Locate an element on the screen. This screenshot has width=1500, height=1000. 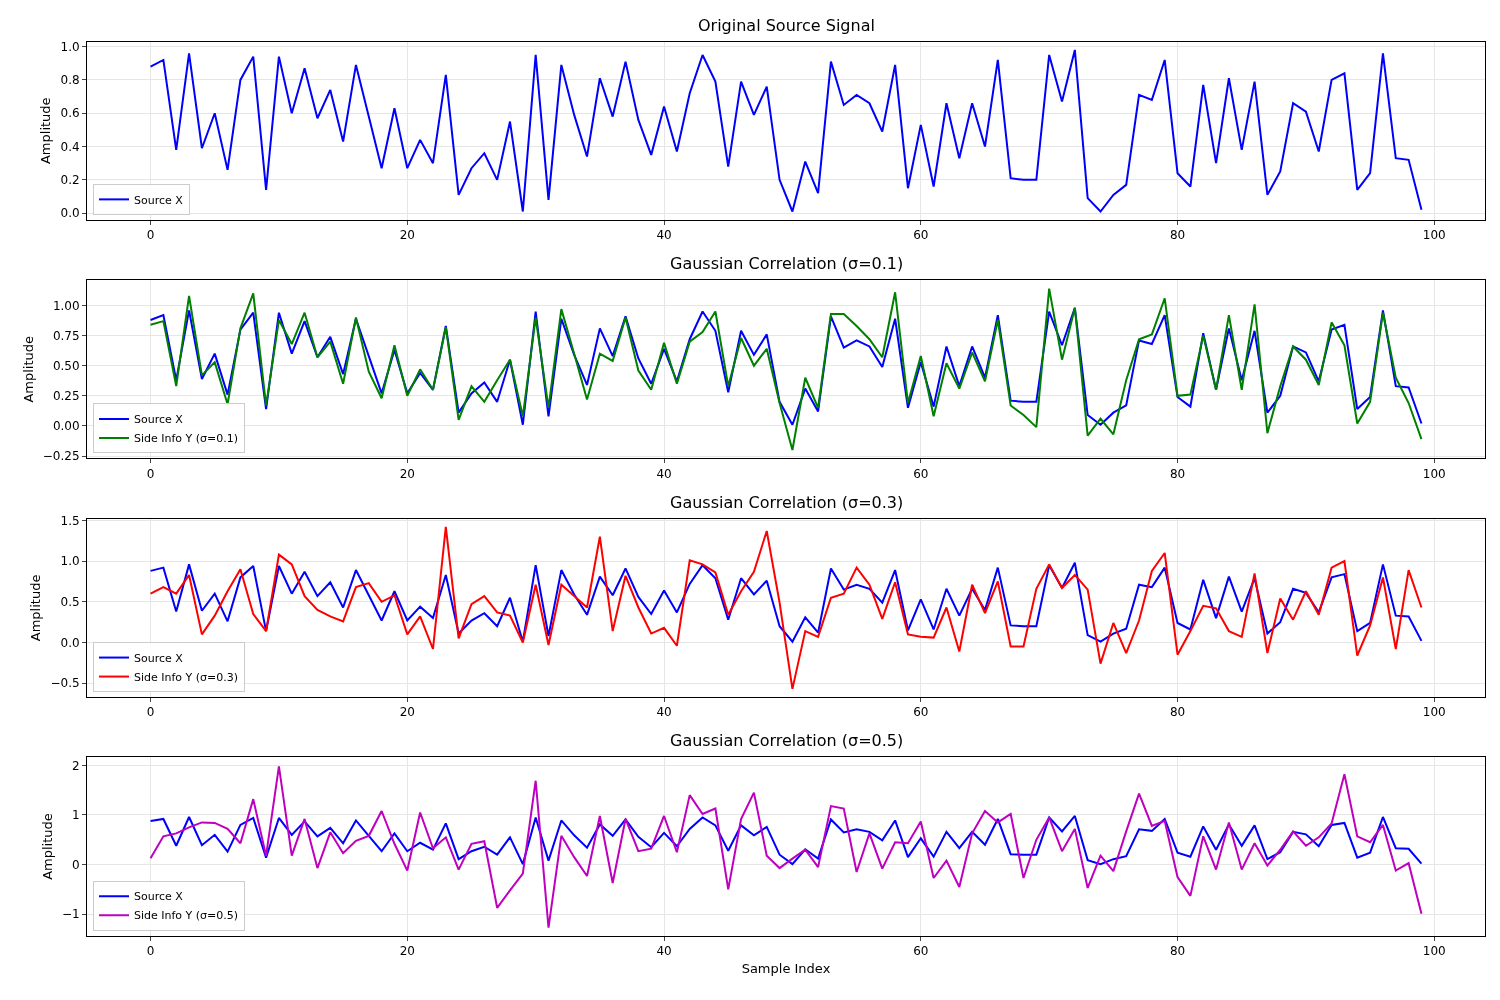
y-tick-label: 0 is located at coordinates (75, 864).